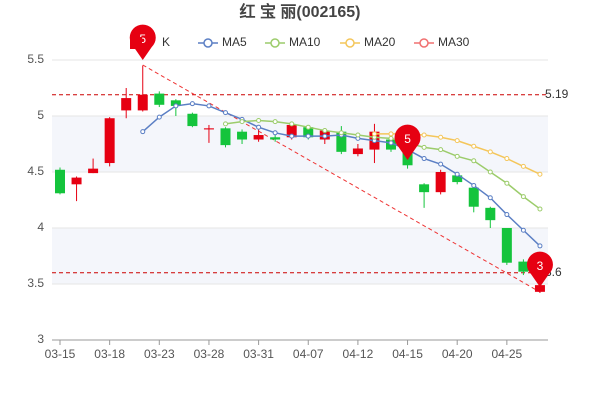 The image size is (600, 405). Describe the element at coordinates (166, 42) in the screenshot. I see `legend-label: K` at that location.